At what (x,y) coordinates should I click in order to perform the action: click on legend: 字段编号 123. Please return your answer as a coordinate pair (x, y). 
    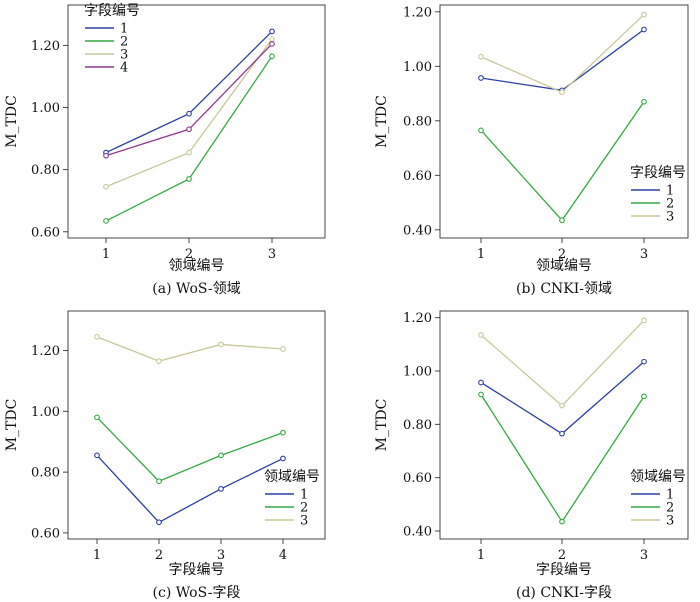
    Looking at the image, I should click on (658, 195).